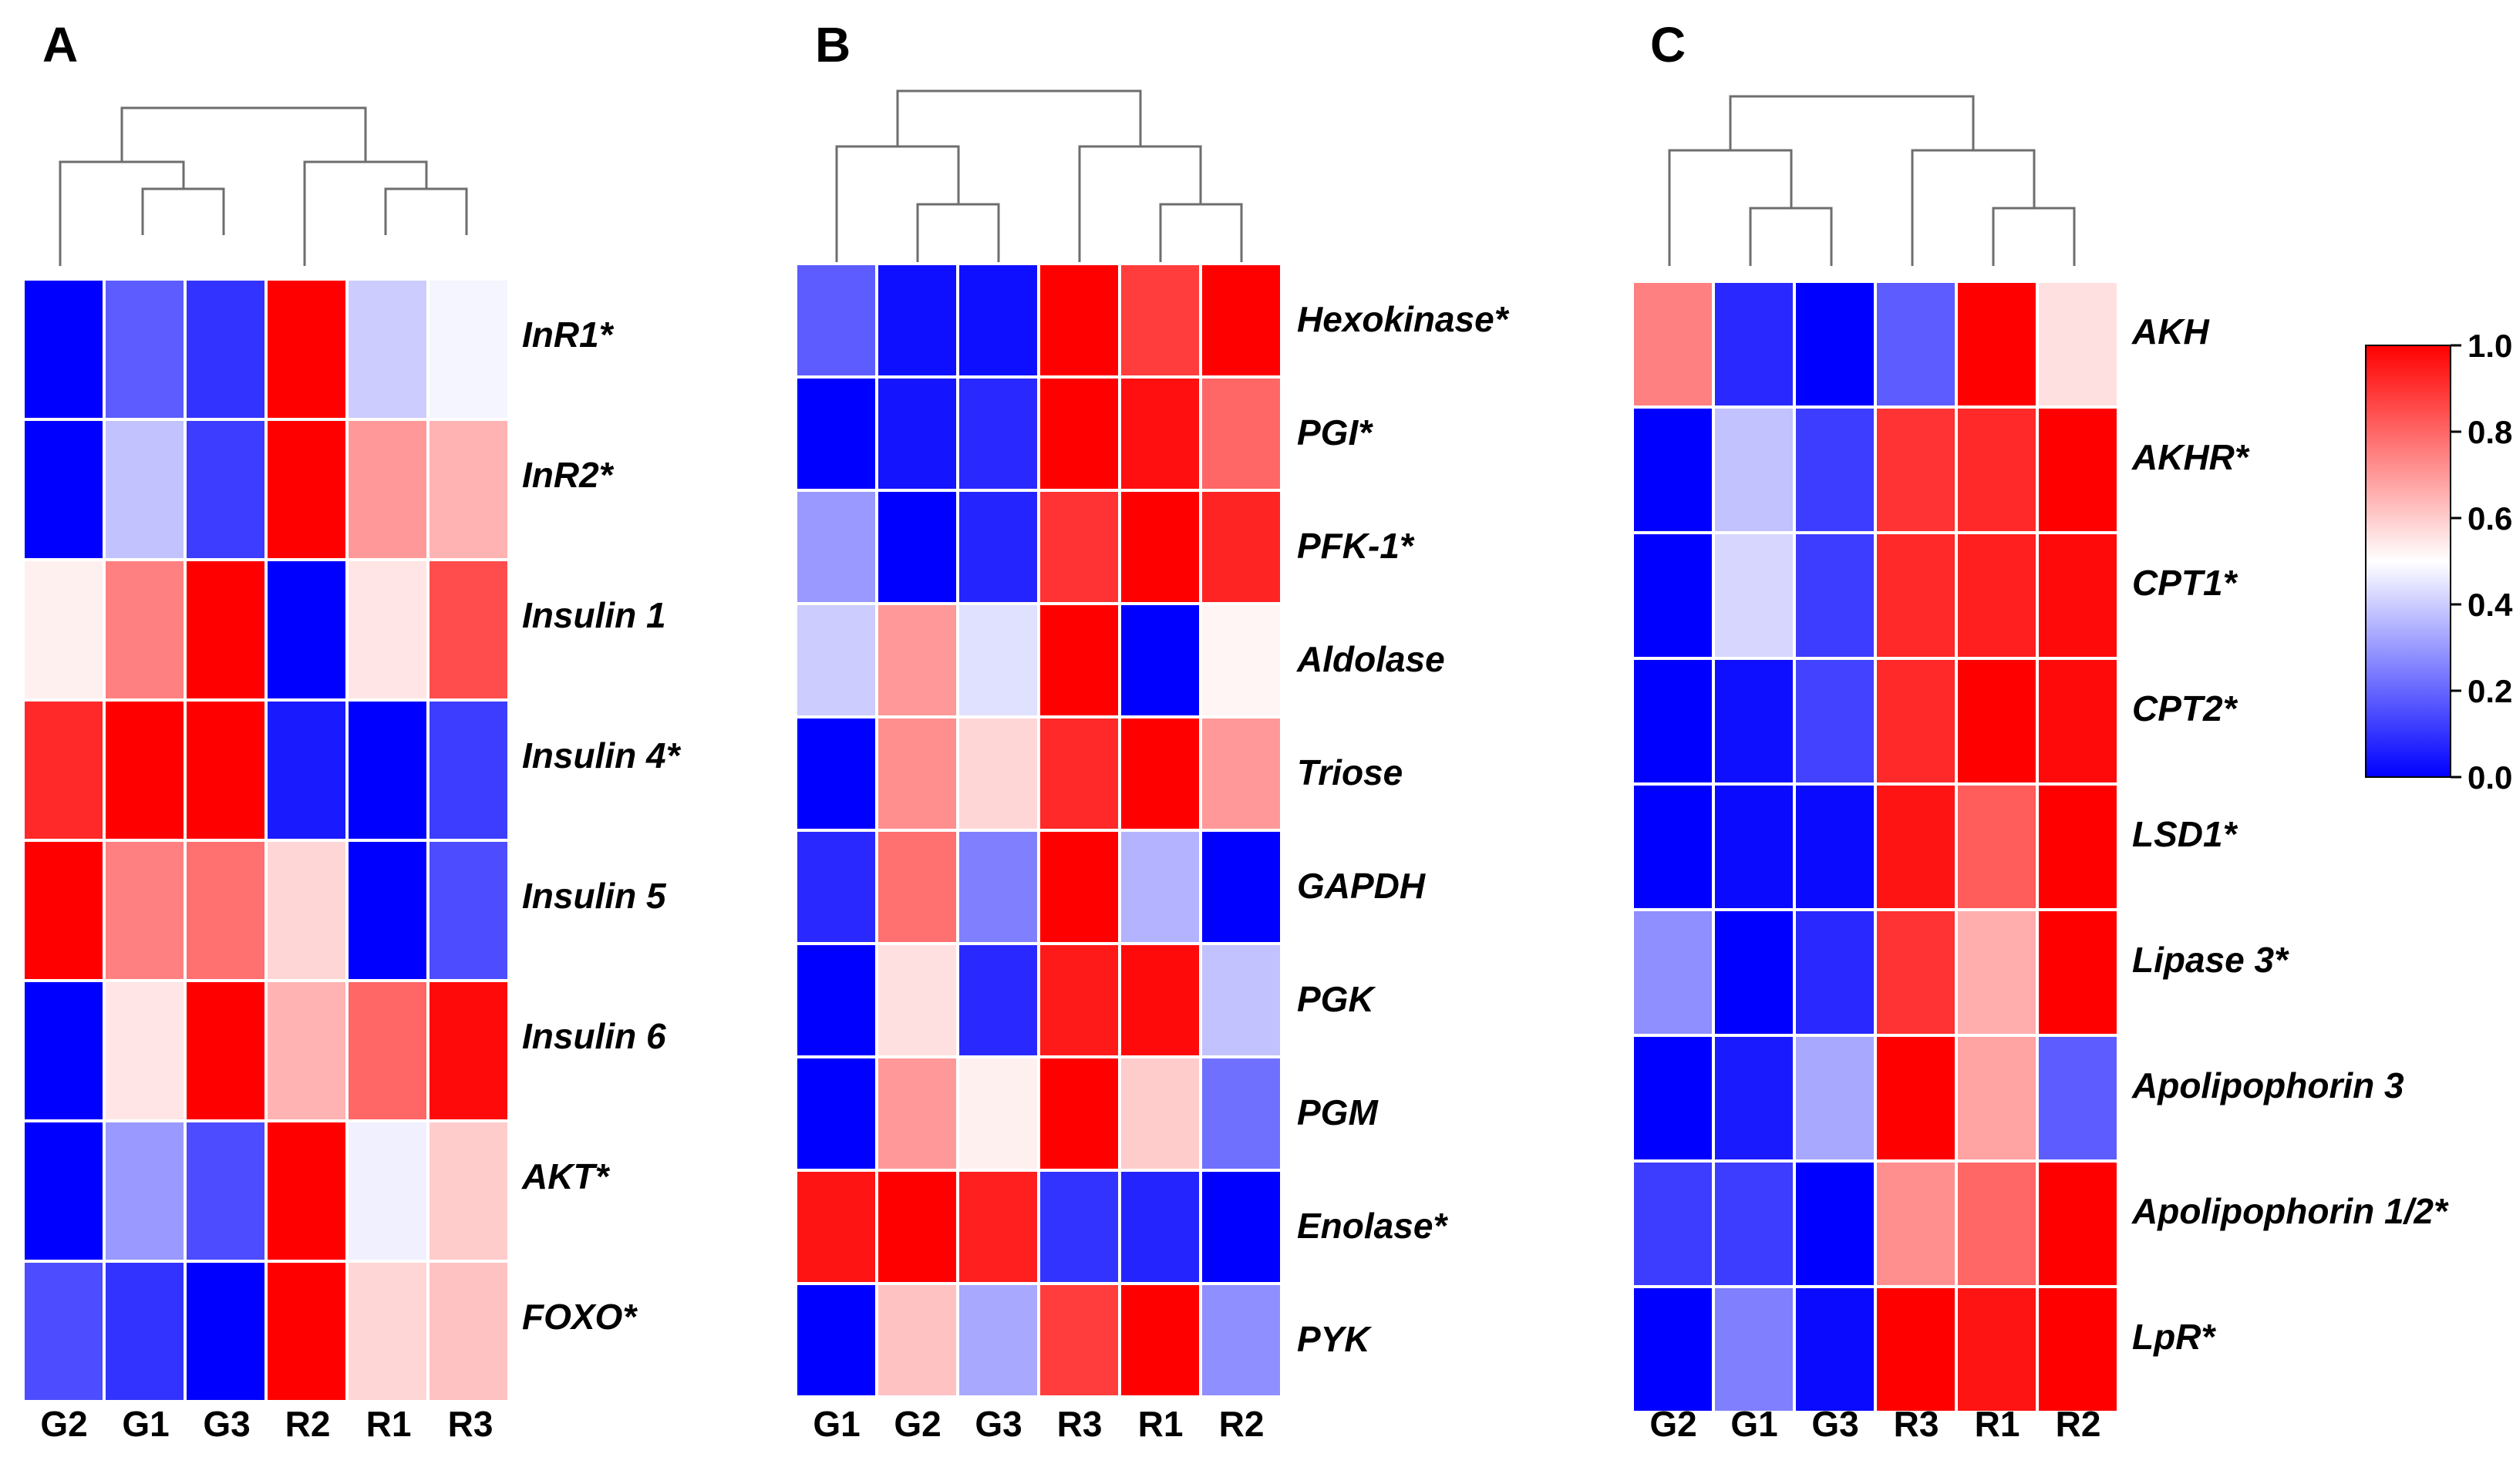  What do you see at coordinates (1336, 999) in the screenshot?
I see `row-label: PGK` at bounding box center [1336, 999].